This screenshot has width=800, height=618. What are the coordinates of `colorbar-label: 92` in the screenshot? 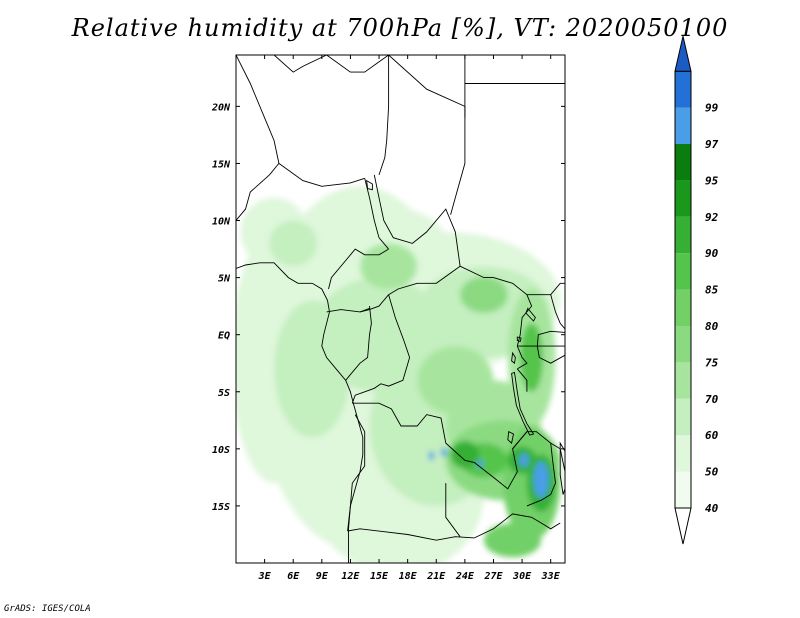 It's located at (712, 217).